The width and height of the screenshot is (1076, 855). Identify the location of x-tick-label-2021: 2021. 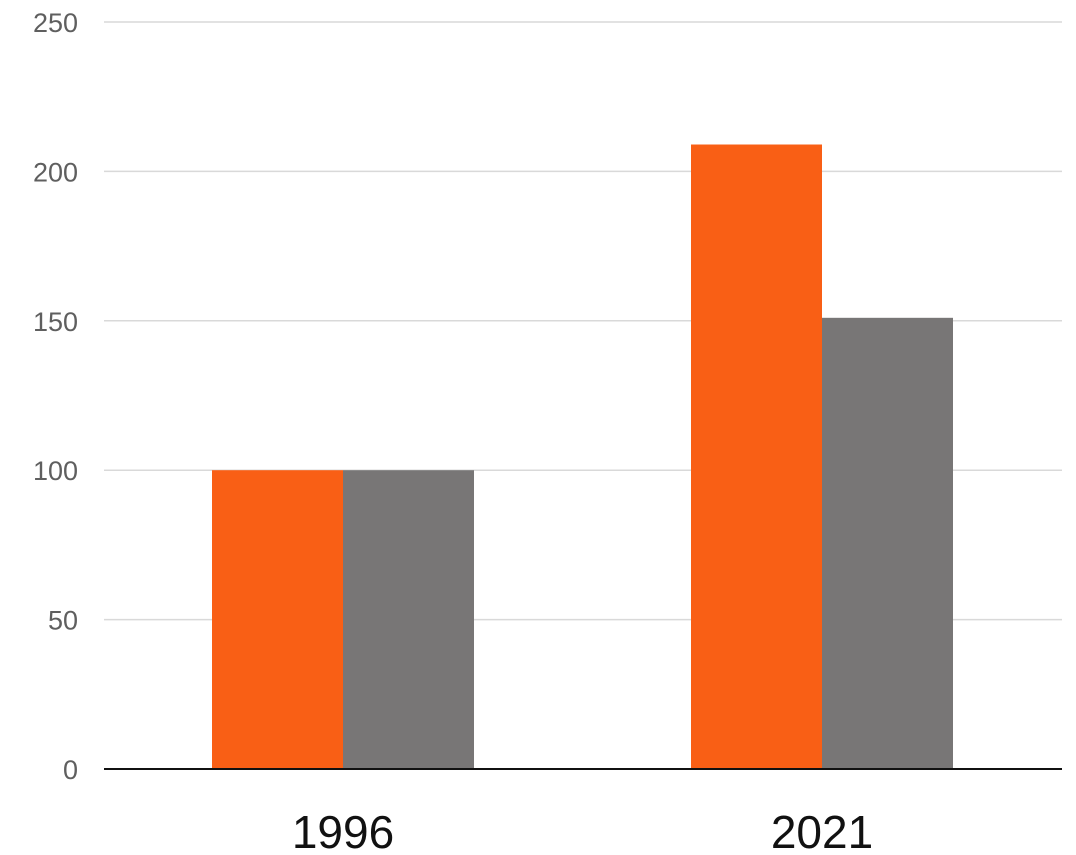
(822, 830).